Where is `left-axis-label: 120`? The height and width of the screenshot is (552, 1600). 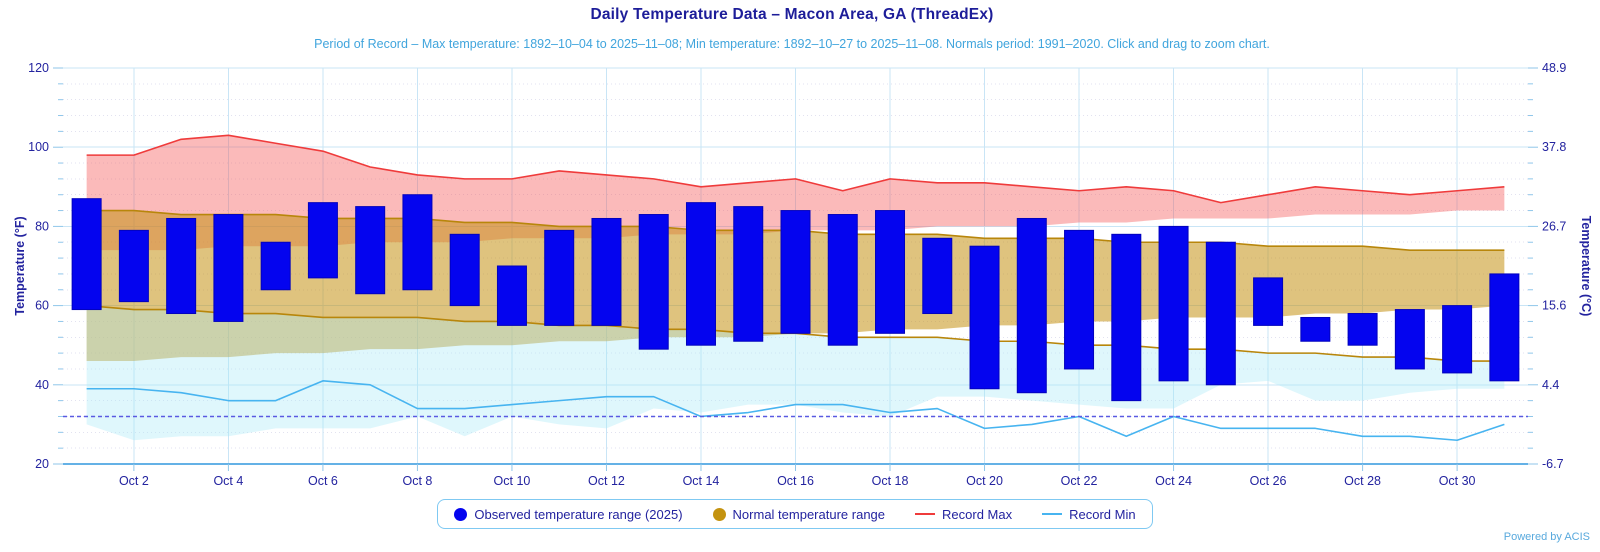
left-axis-label: 120 is located at coordinates (38, 68).